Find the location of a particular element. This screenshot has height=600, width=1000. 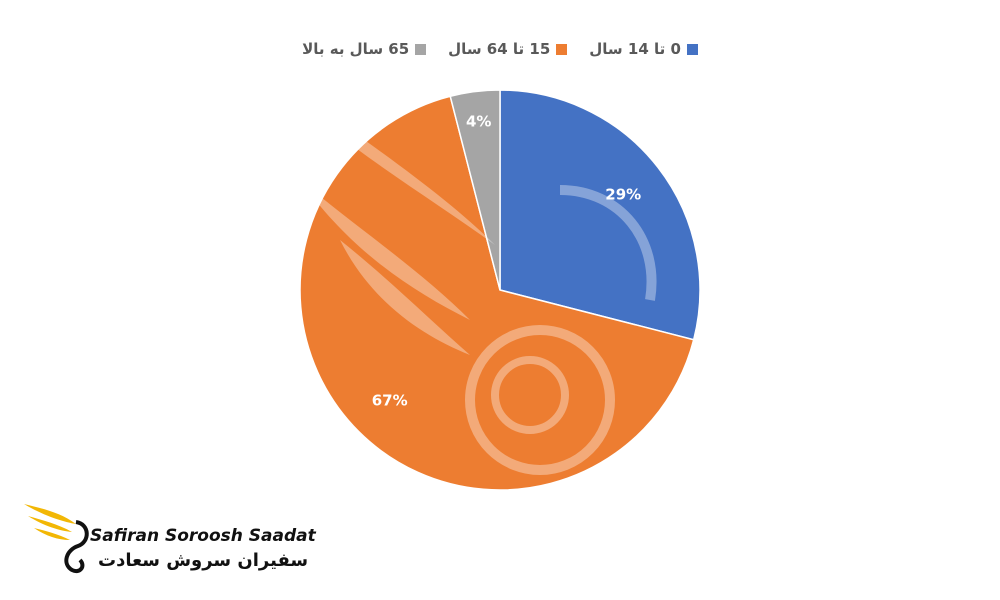

legend-label-65-plus: 65 سال به بالا is located at coordinates (356, 49).